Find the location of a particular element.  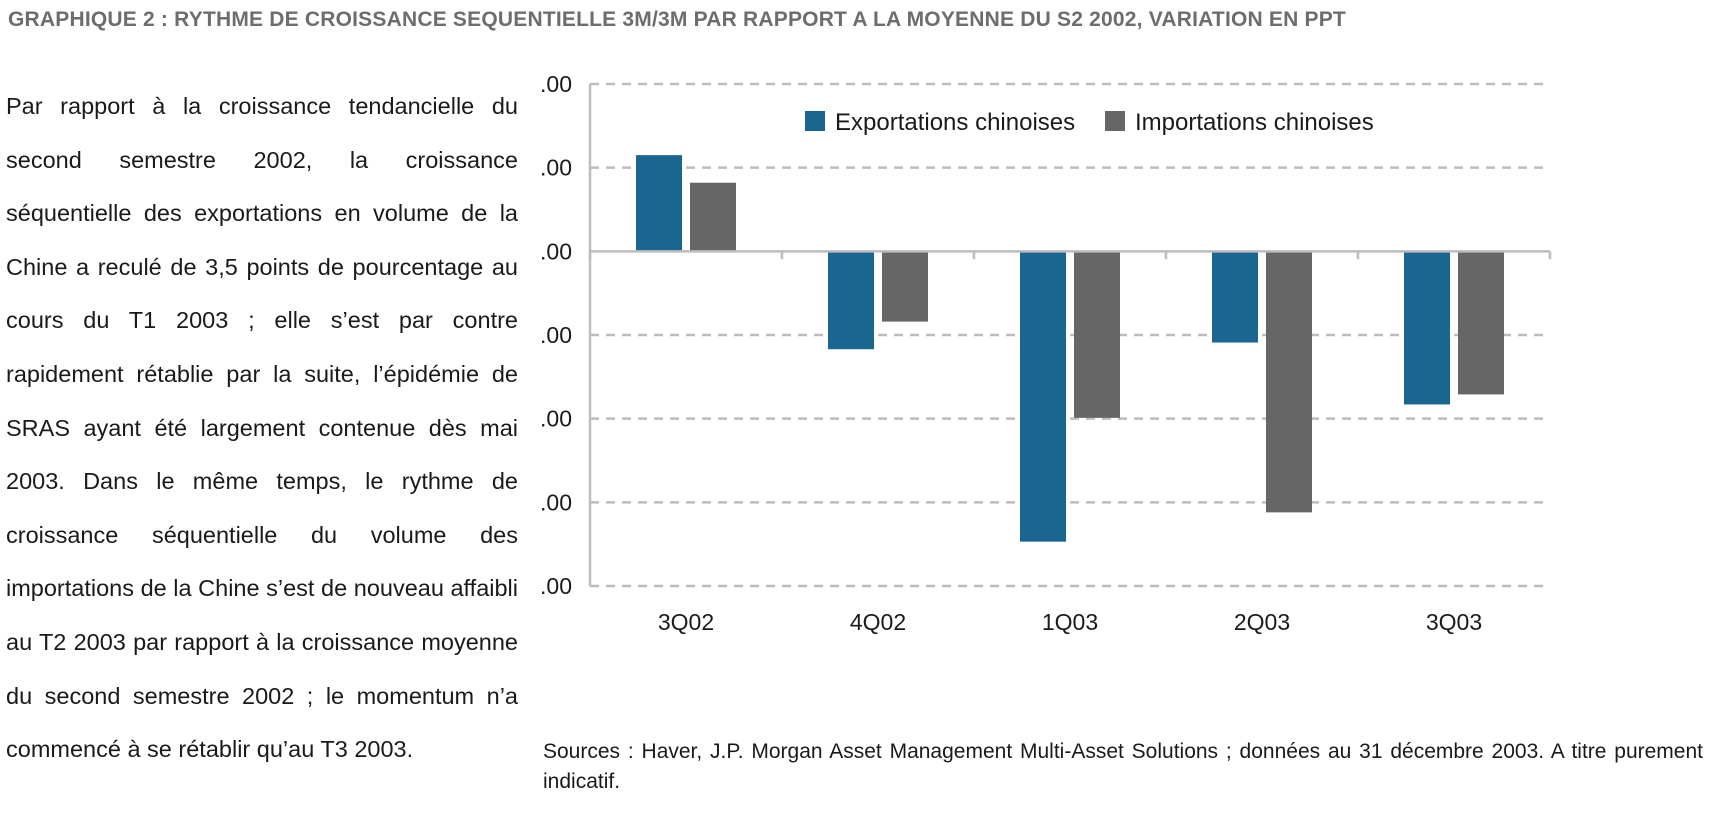

x-tick-label: 3Q02 is located at coordinates (686, 622).